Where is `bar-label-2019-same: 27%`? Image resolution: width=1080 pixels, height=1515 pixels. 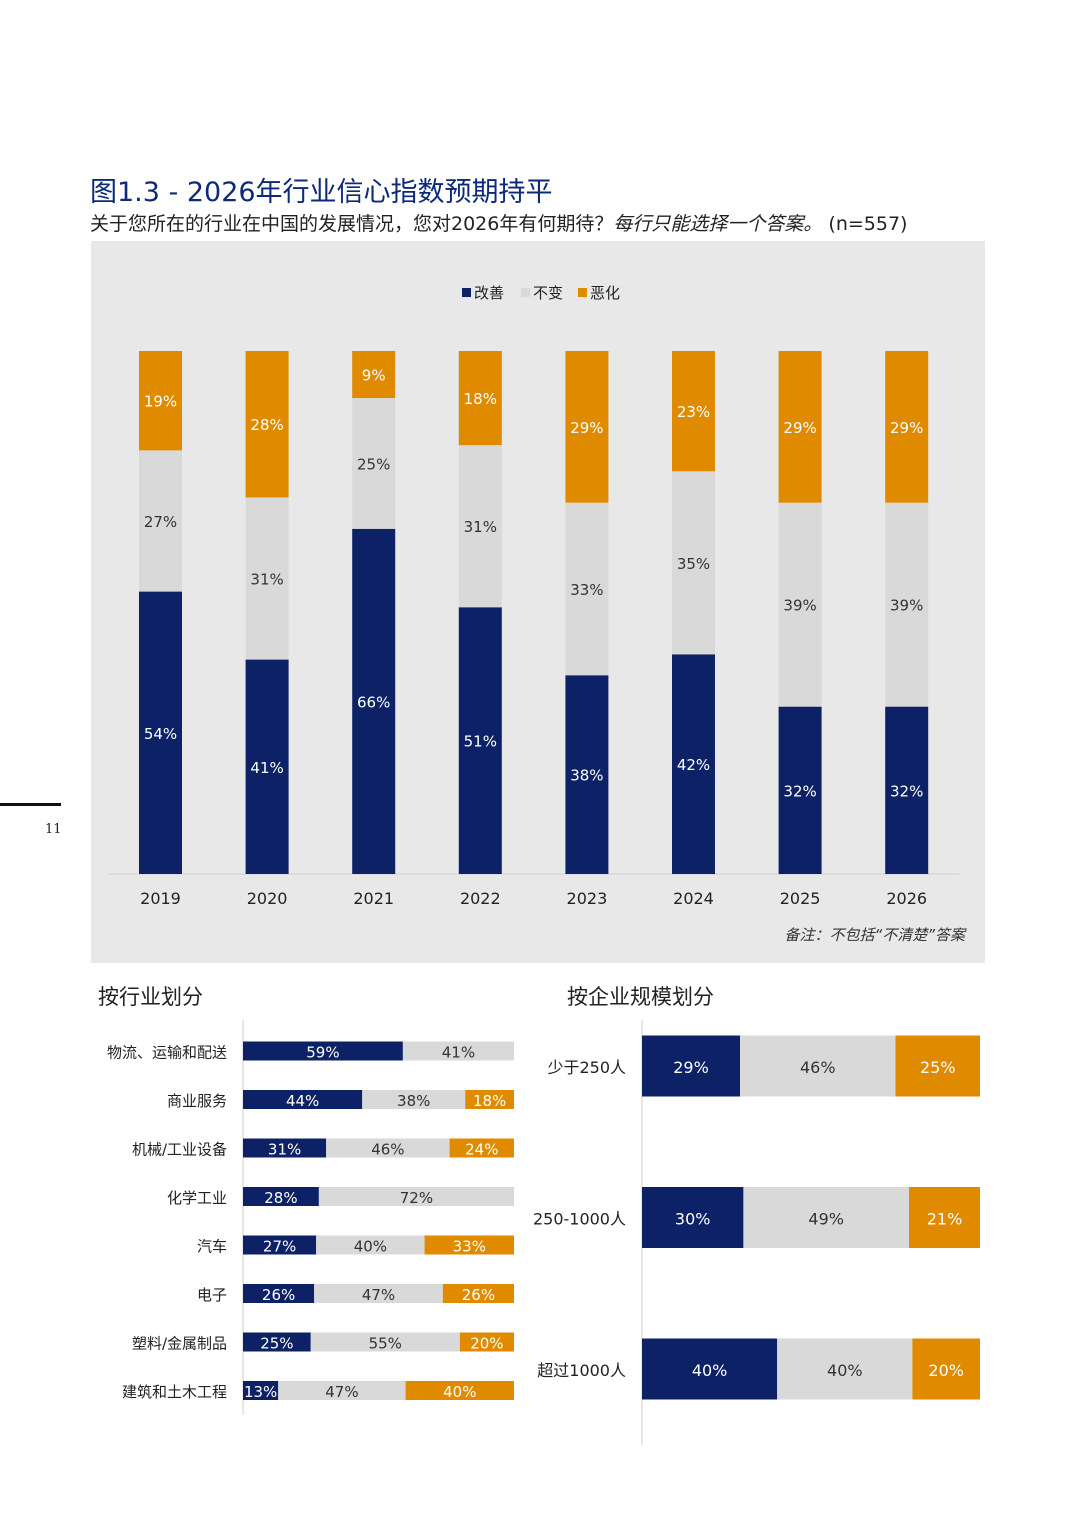
bar-label-2019-same: 27% is located at coordinates (160, 522).